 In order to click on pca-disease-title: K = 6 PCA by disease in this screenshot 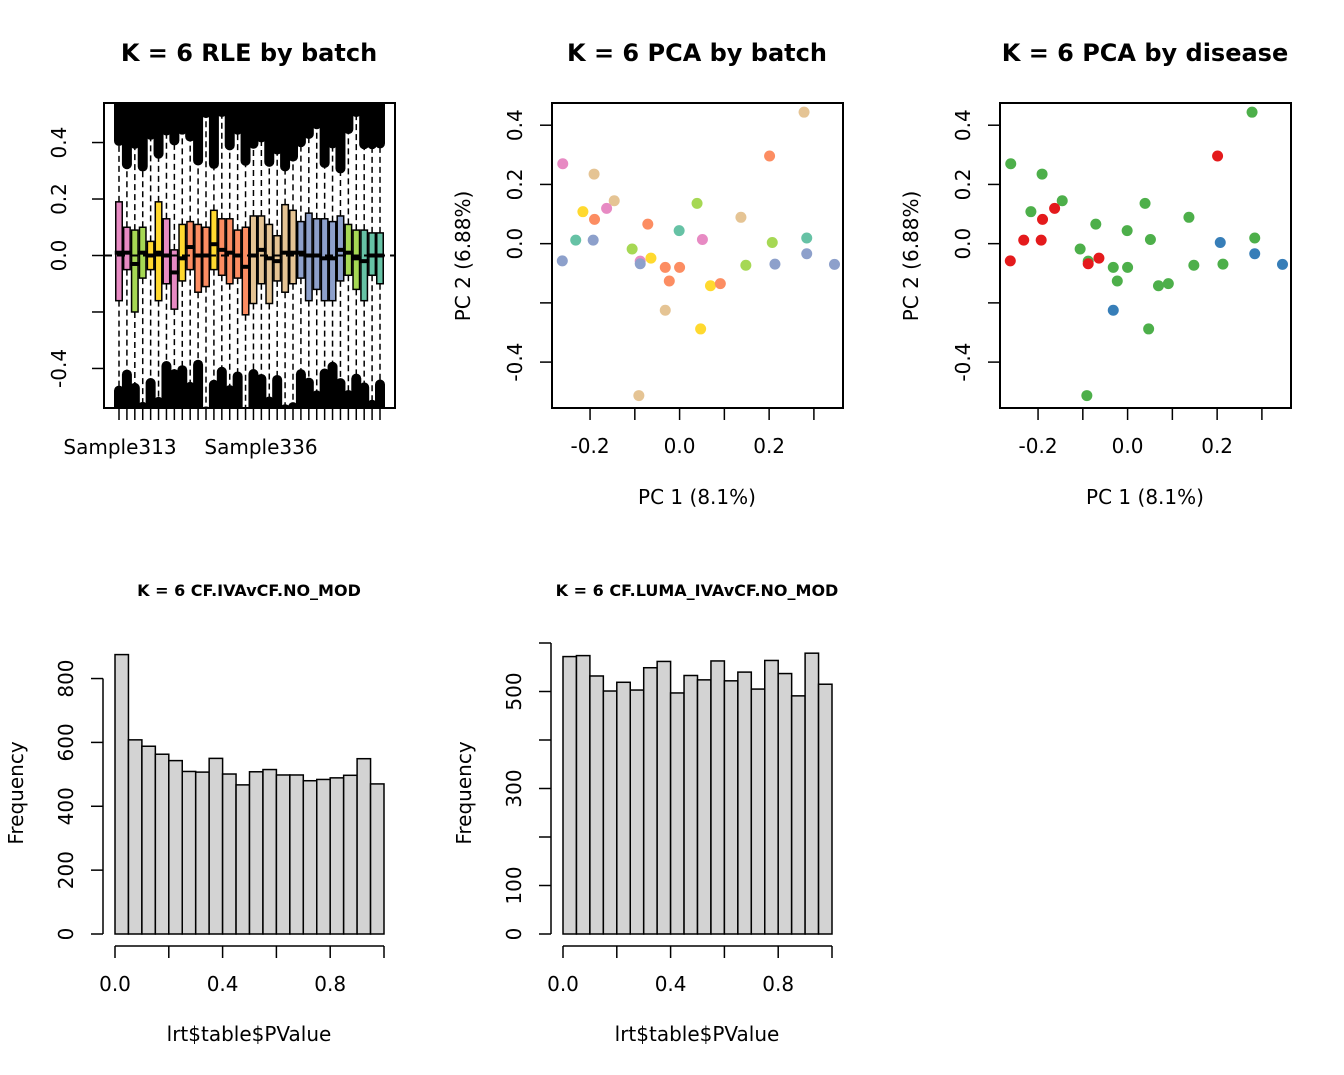, I will do `click(1145, 53)`.